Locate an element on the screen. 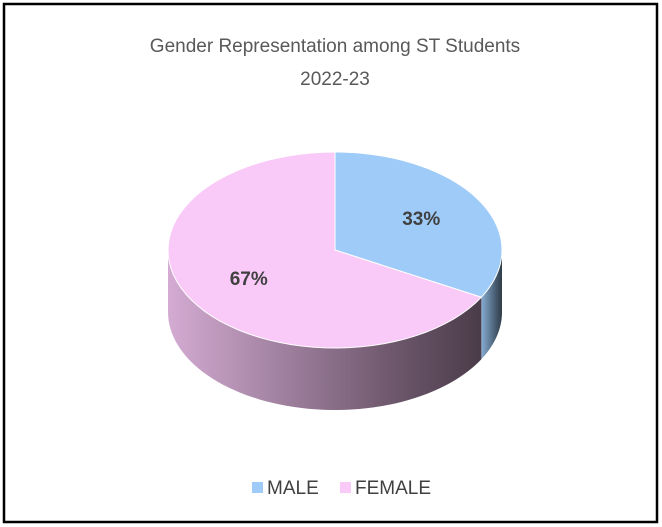  legend-label: MALE is located at coordinates (293, 488).